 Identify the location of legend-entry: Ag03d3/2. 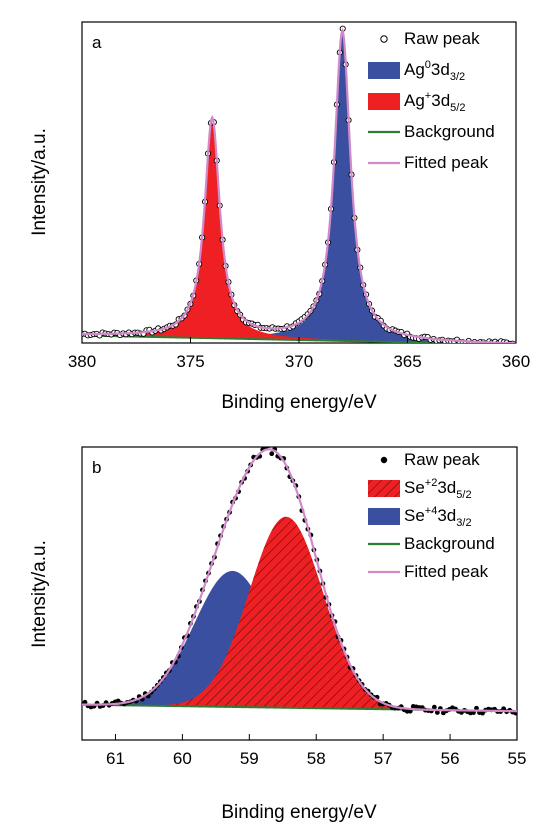
(416, 71).